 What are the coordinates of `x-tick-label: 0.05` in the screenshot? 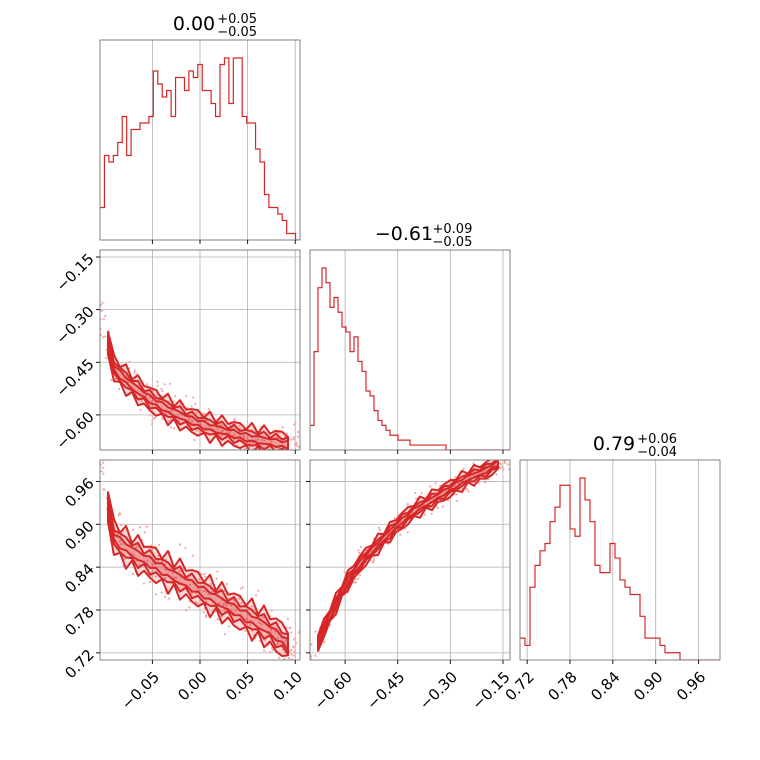 It's located at (240, 686).